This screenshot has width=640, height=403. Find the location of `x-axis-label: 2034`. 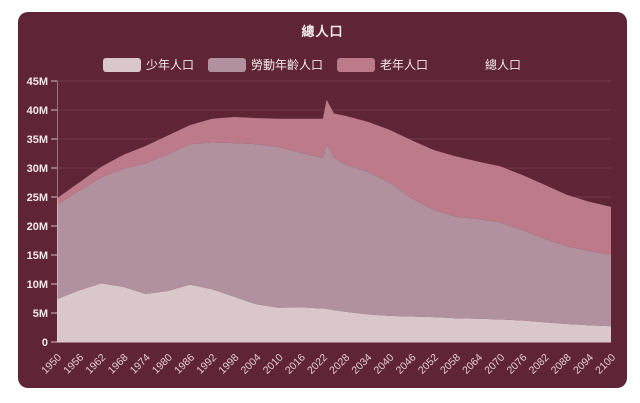

x-axis-label: 2034 is located at coordinates (361, 364).